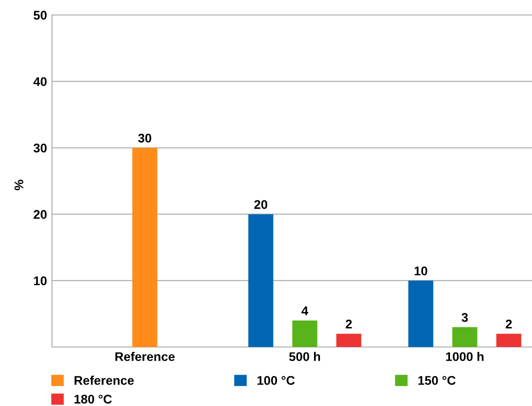 This screenshot has height=406, width=532. Describe the element at coordinates (305, 311) in the screenshot. I see `data-label: 4` at that location.